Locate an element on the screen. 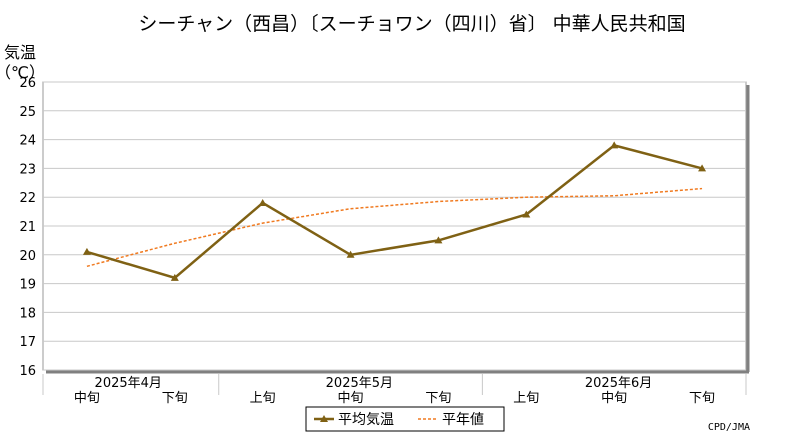 This screenshot has width=800, height=440. y-tick-label: 23 is located at coordinates (27, 169).